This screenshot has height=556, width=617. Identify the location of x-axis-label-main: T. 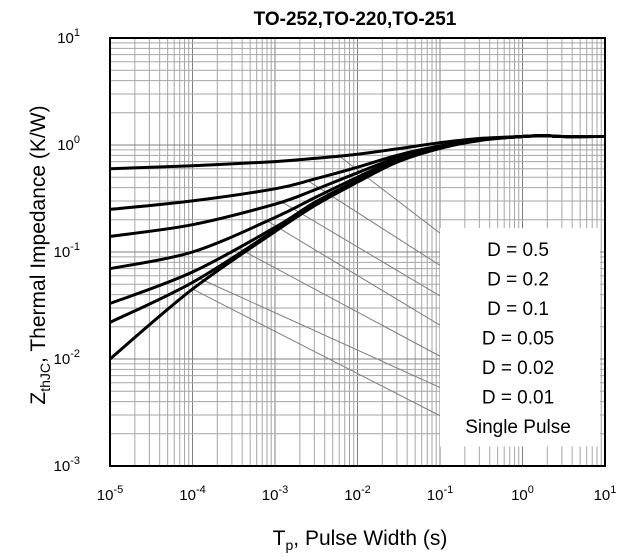
(279, 538).